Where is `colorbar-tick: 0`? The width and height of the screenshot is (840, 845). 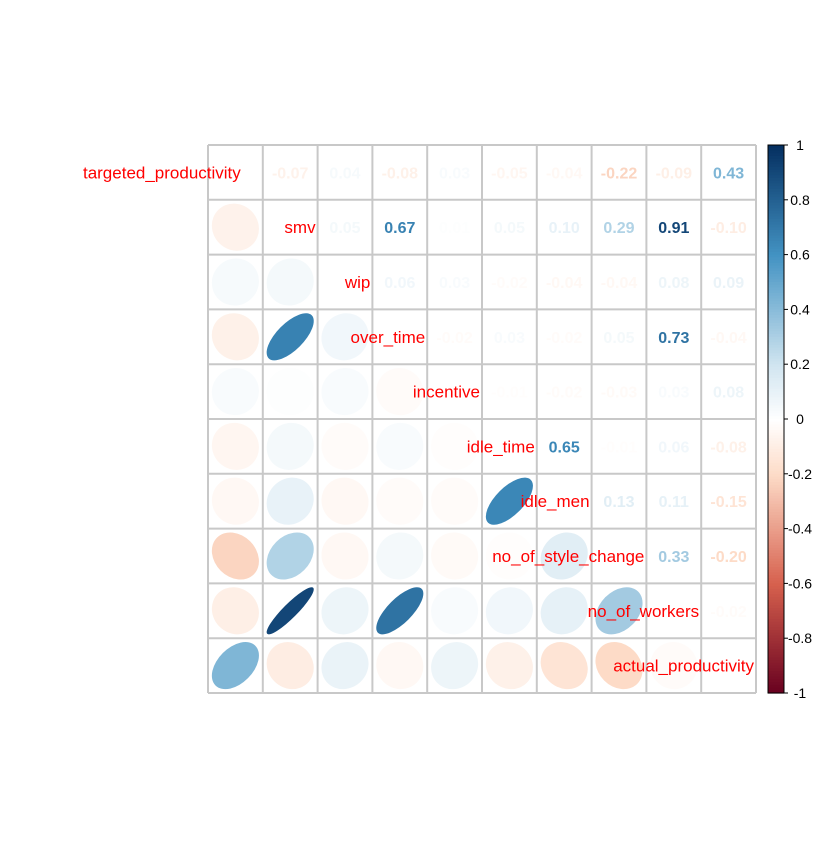 colorbar-tick: 0 is located at coordinates (800, 419).